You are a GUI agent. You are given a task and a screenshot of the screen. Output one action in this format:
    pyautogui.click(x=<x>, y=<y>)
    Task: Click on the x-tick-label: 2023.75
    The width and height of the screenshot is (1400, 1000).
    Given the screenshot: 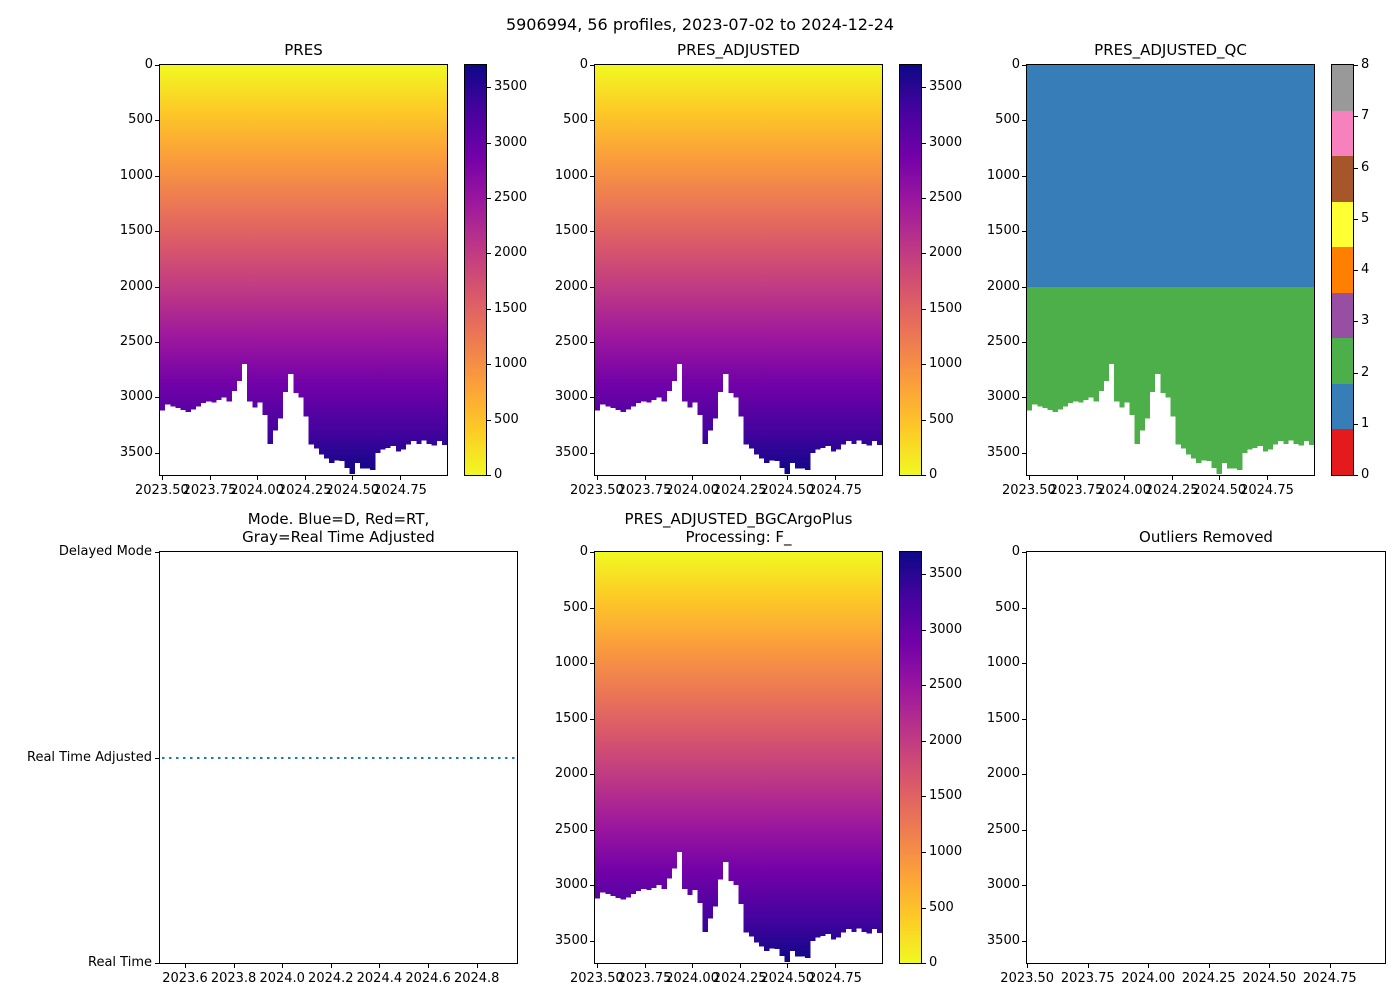 What is the action you would take?
    pyautogui.click(x=209, y=490)
    